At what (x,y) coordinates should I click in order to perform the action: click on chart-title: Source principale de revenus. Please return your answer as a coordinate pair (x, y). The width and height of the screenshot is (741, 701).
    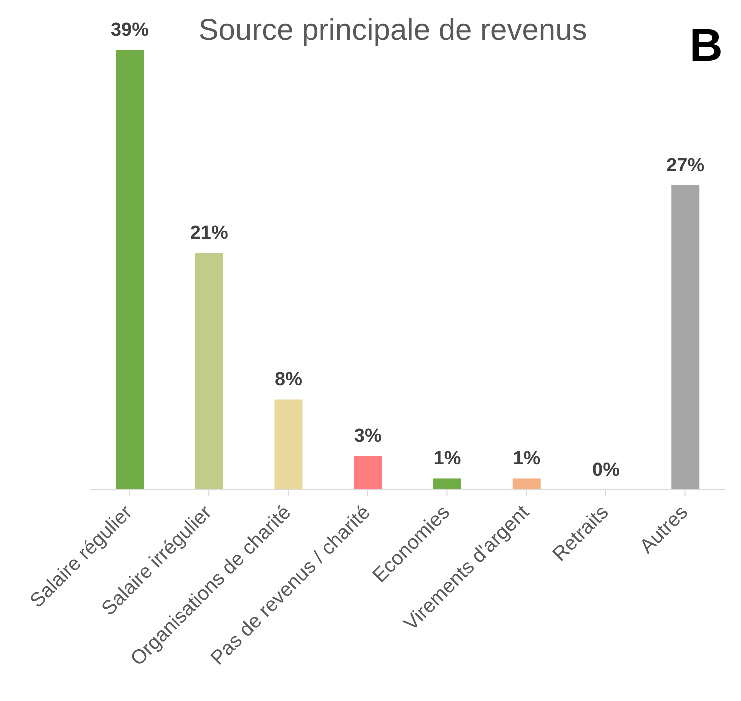
    Looking at the image, I should click on (393, 30).